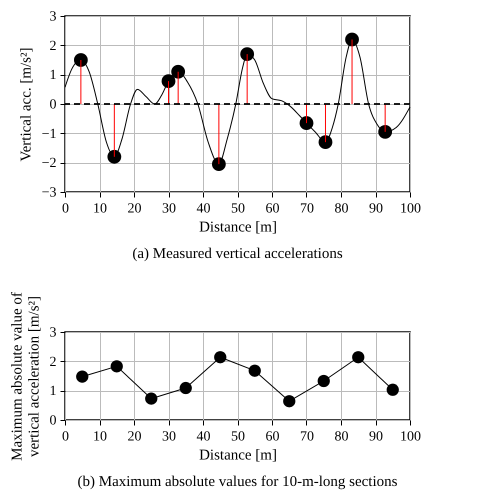 This screenshot has height=499, width=485. Describe the element at coordinates (49, 164) in the screenshot. I see `y-tick-label: −2` at that location.